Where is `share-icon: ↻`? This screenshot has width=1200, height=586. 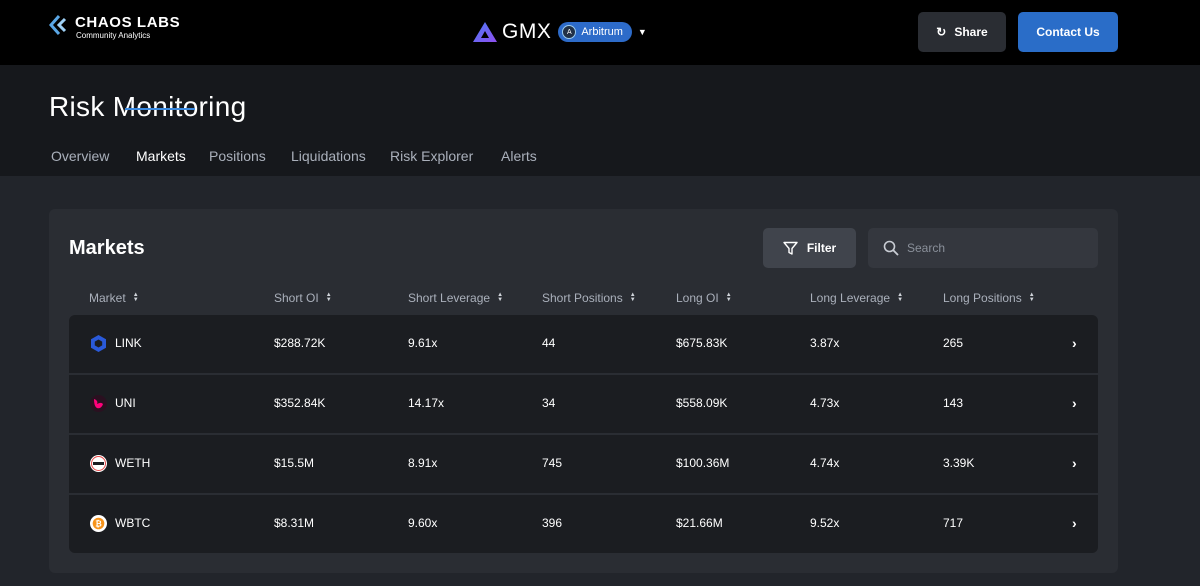
share-icon: ↻ is located at coordinates (941, 32).